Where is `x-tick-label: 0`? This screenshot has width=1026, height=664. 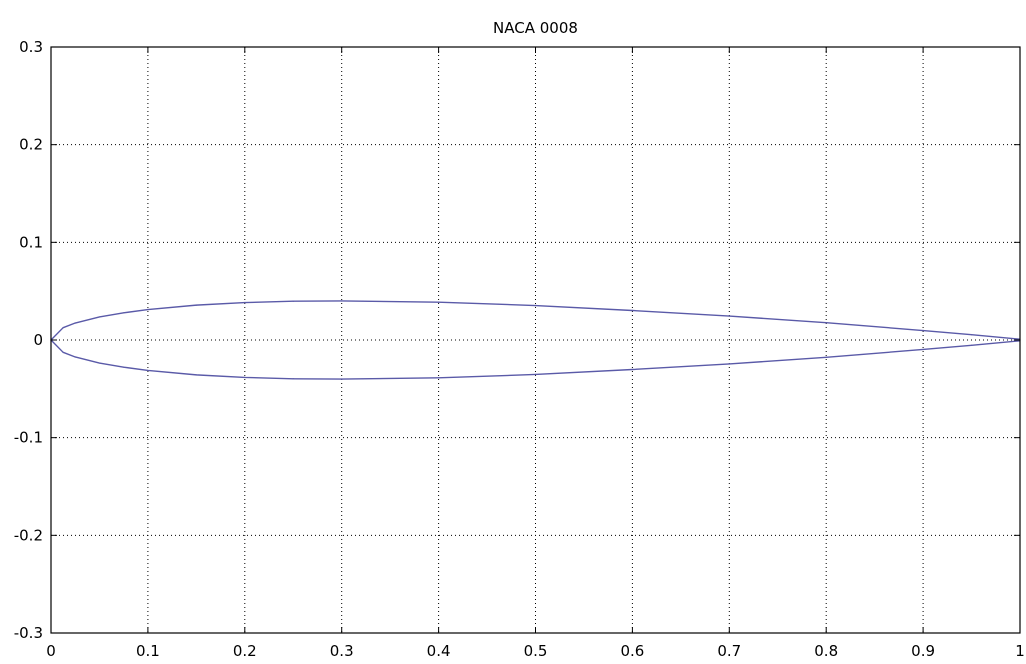
x-tick-label: 0 is located at coordinates (51, 651).